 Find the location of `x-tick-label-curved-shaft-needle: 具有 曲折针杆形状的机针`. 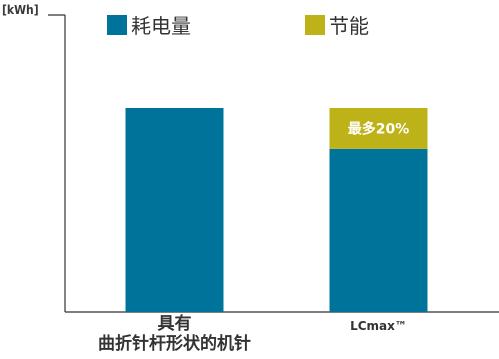

x-tick-label-curved-shaft-needle: 具有 曲折针杆形状的机针 is located at coordinates (174, 334).